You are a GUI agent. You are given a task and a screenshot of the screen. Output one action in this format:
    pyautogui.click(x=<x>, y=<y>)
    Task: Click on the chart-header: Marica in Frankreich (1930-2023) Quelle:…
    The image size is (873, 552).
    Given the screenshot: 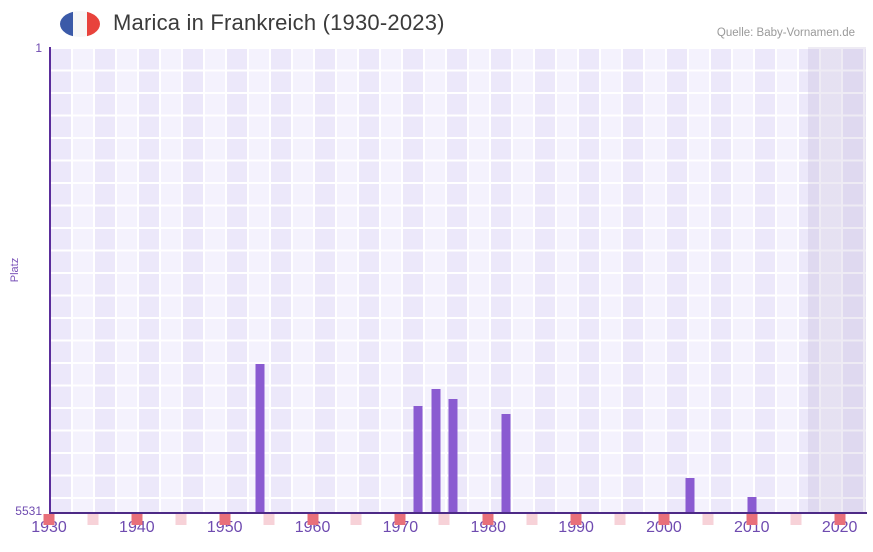 What is the action you would take?
    pyautogui.click(x=436, y=23)
    